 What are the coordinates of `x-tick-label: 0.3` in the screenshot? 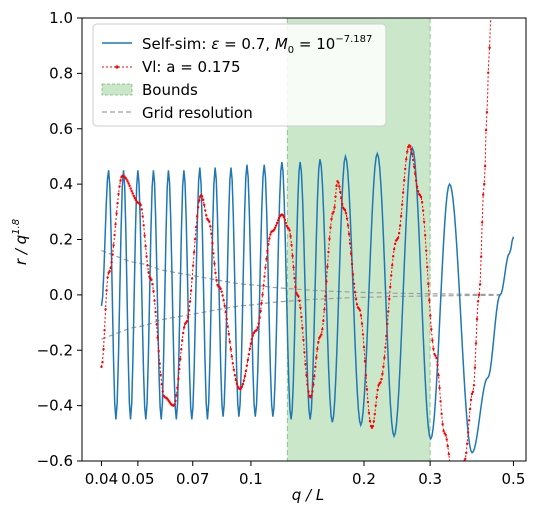 It's located at (430, 479).